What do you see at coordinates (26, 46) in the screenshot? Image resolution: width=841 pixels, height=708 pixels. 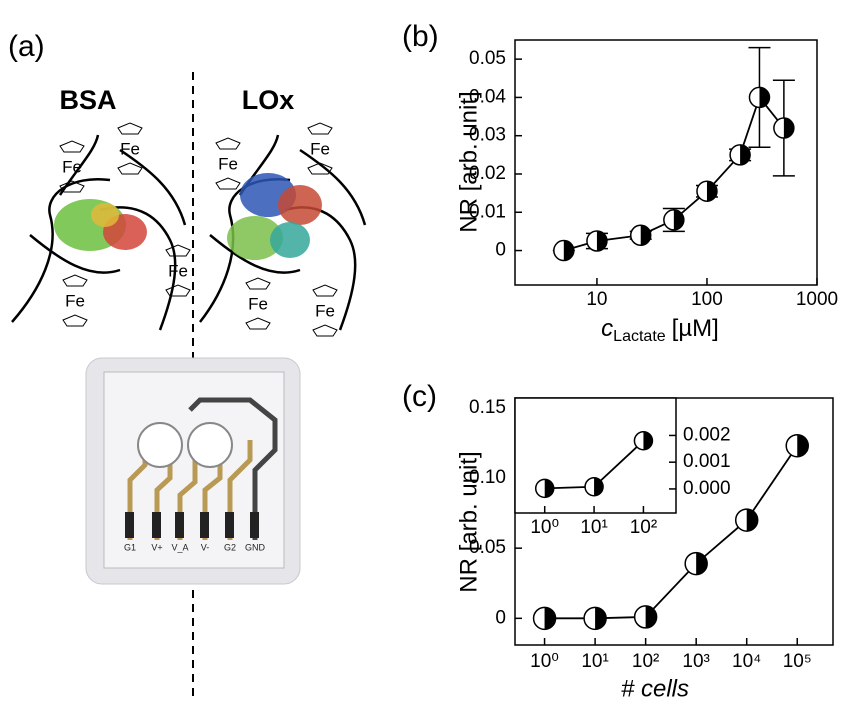 I see `panel-label: (a)` at bounding box center [26, 46].